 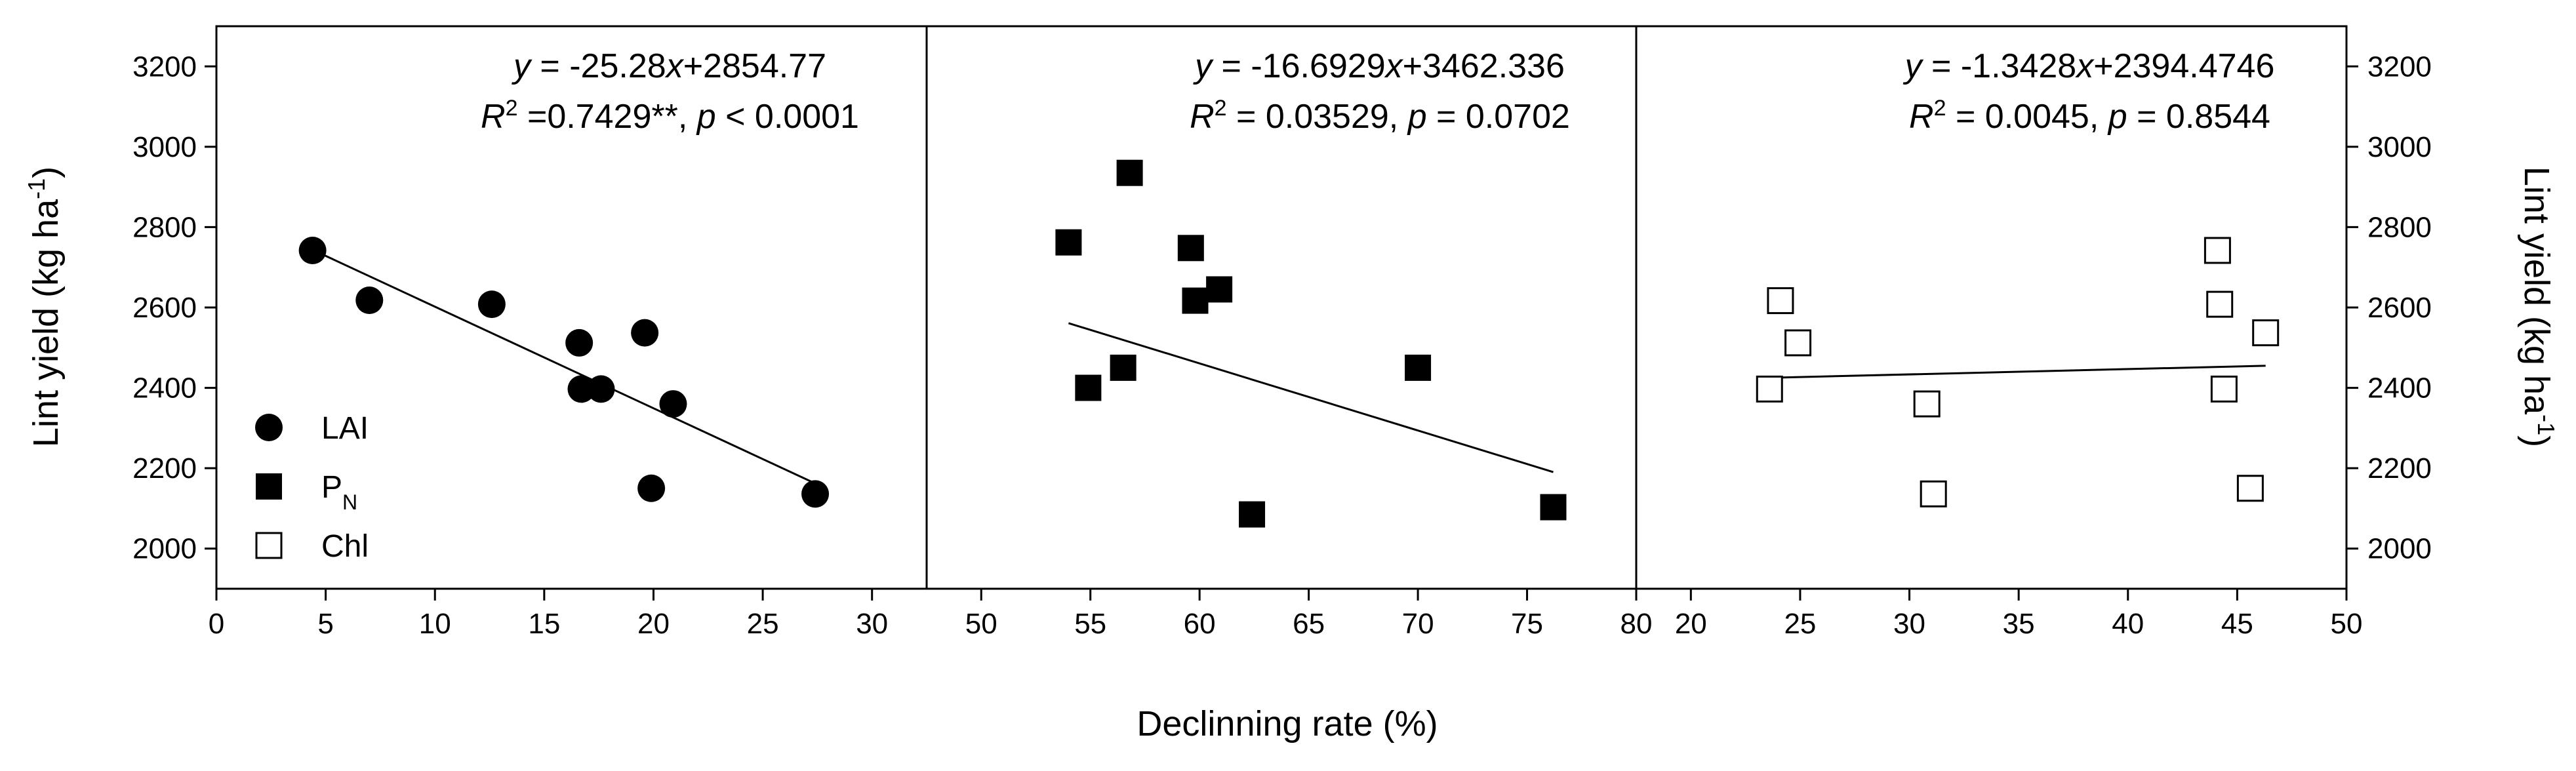 What do you see at coordinates (1380, 116) in the screenshot?
I see `regression-stats: R2 = 0.03529, p = 0.0702` at bounding box center [1380, 116].